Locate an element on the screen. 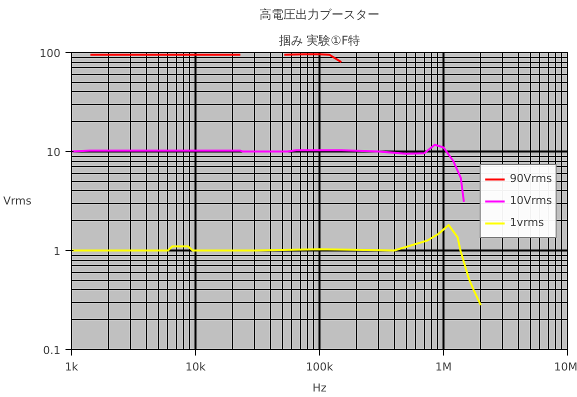 Image resolution: width=577 pixels, height=397 pixels. y-axis-title: Vrms is located at coordinates (17, 201).